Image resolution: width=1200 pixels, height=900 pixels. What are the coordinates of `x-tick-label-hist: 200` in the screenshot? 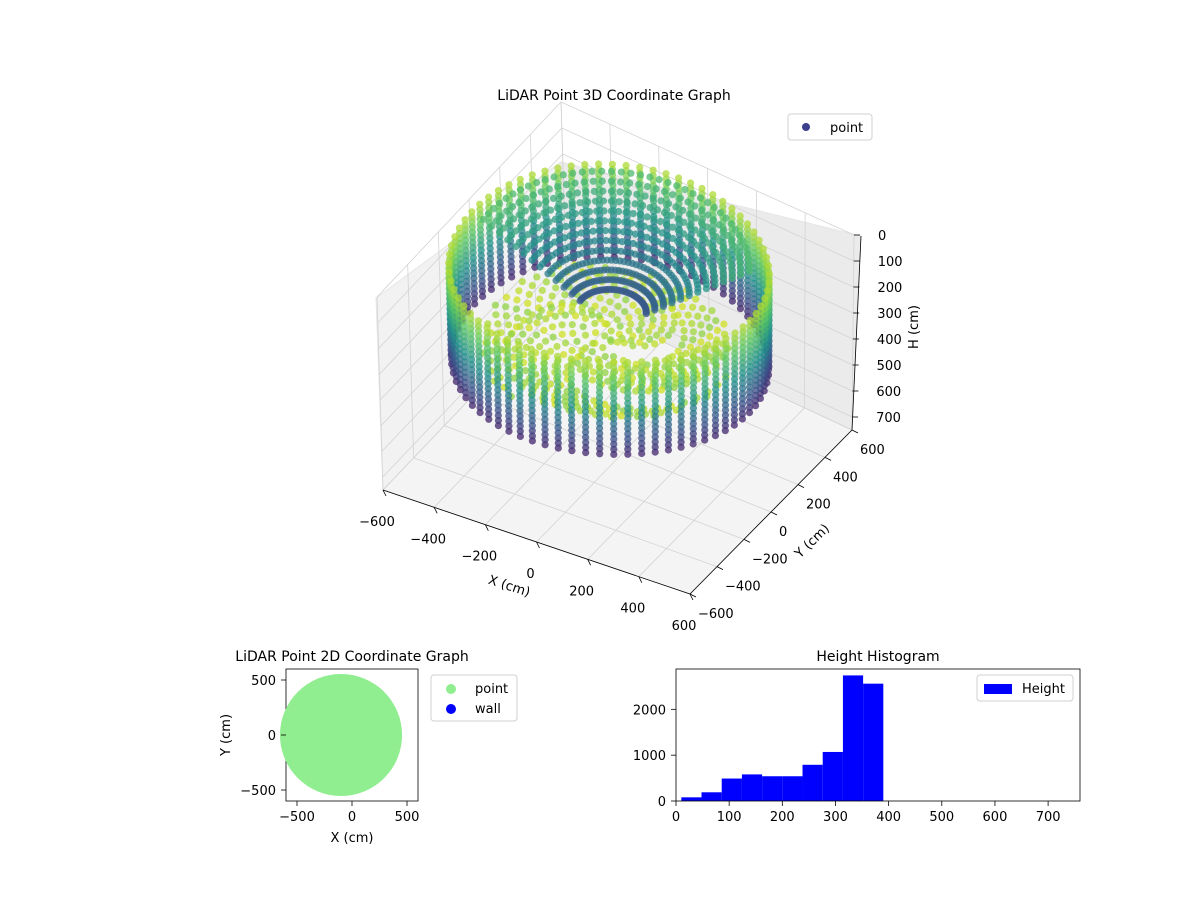 It's located at (782, 817).